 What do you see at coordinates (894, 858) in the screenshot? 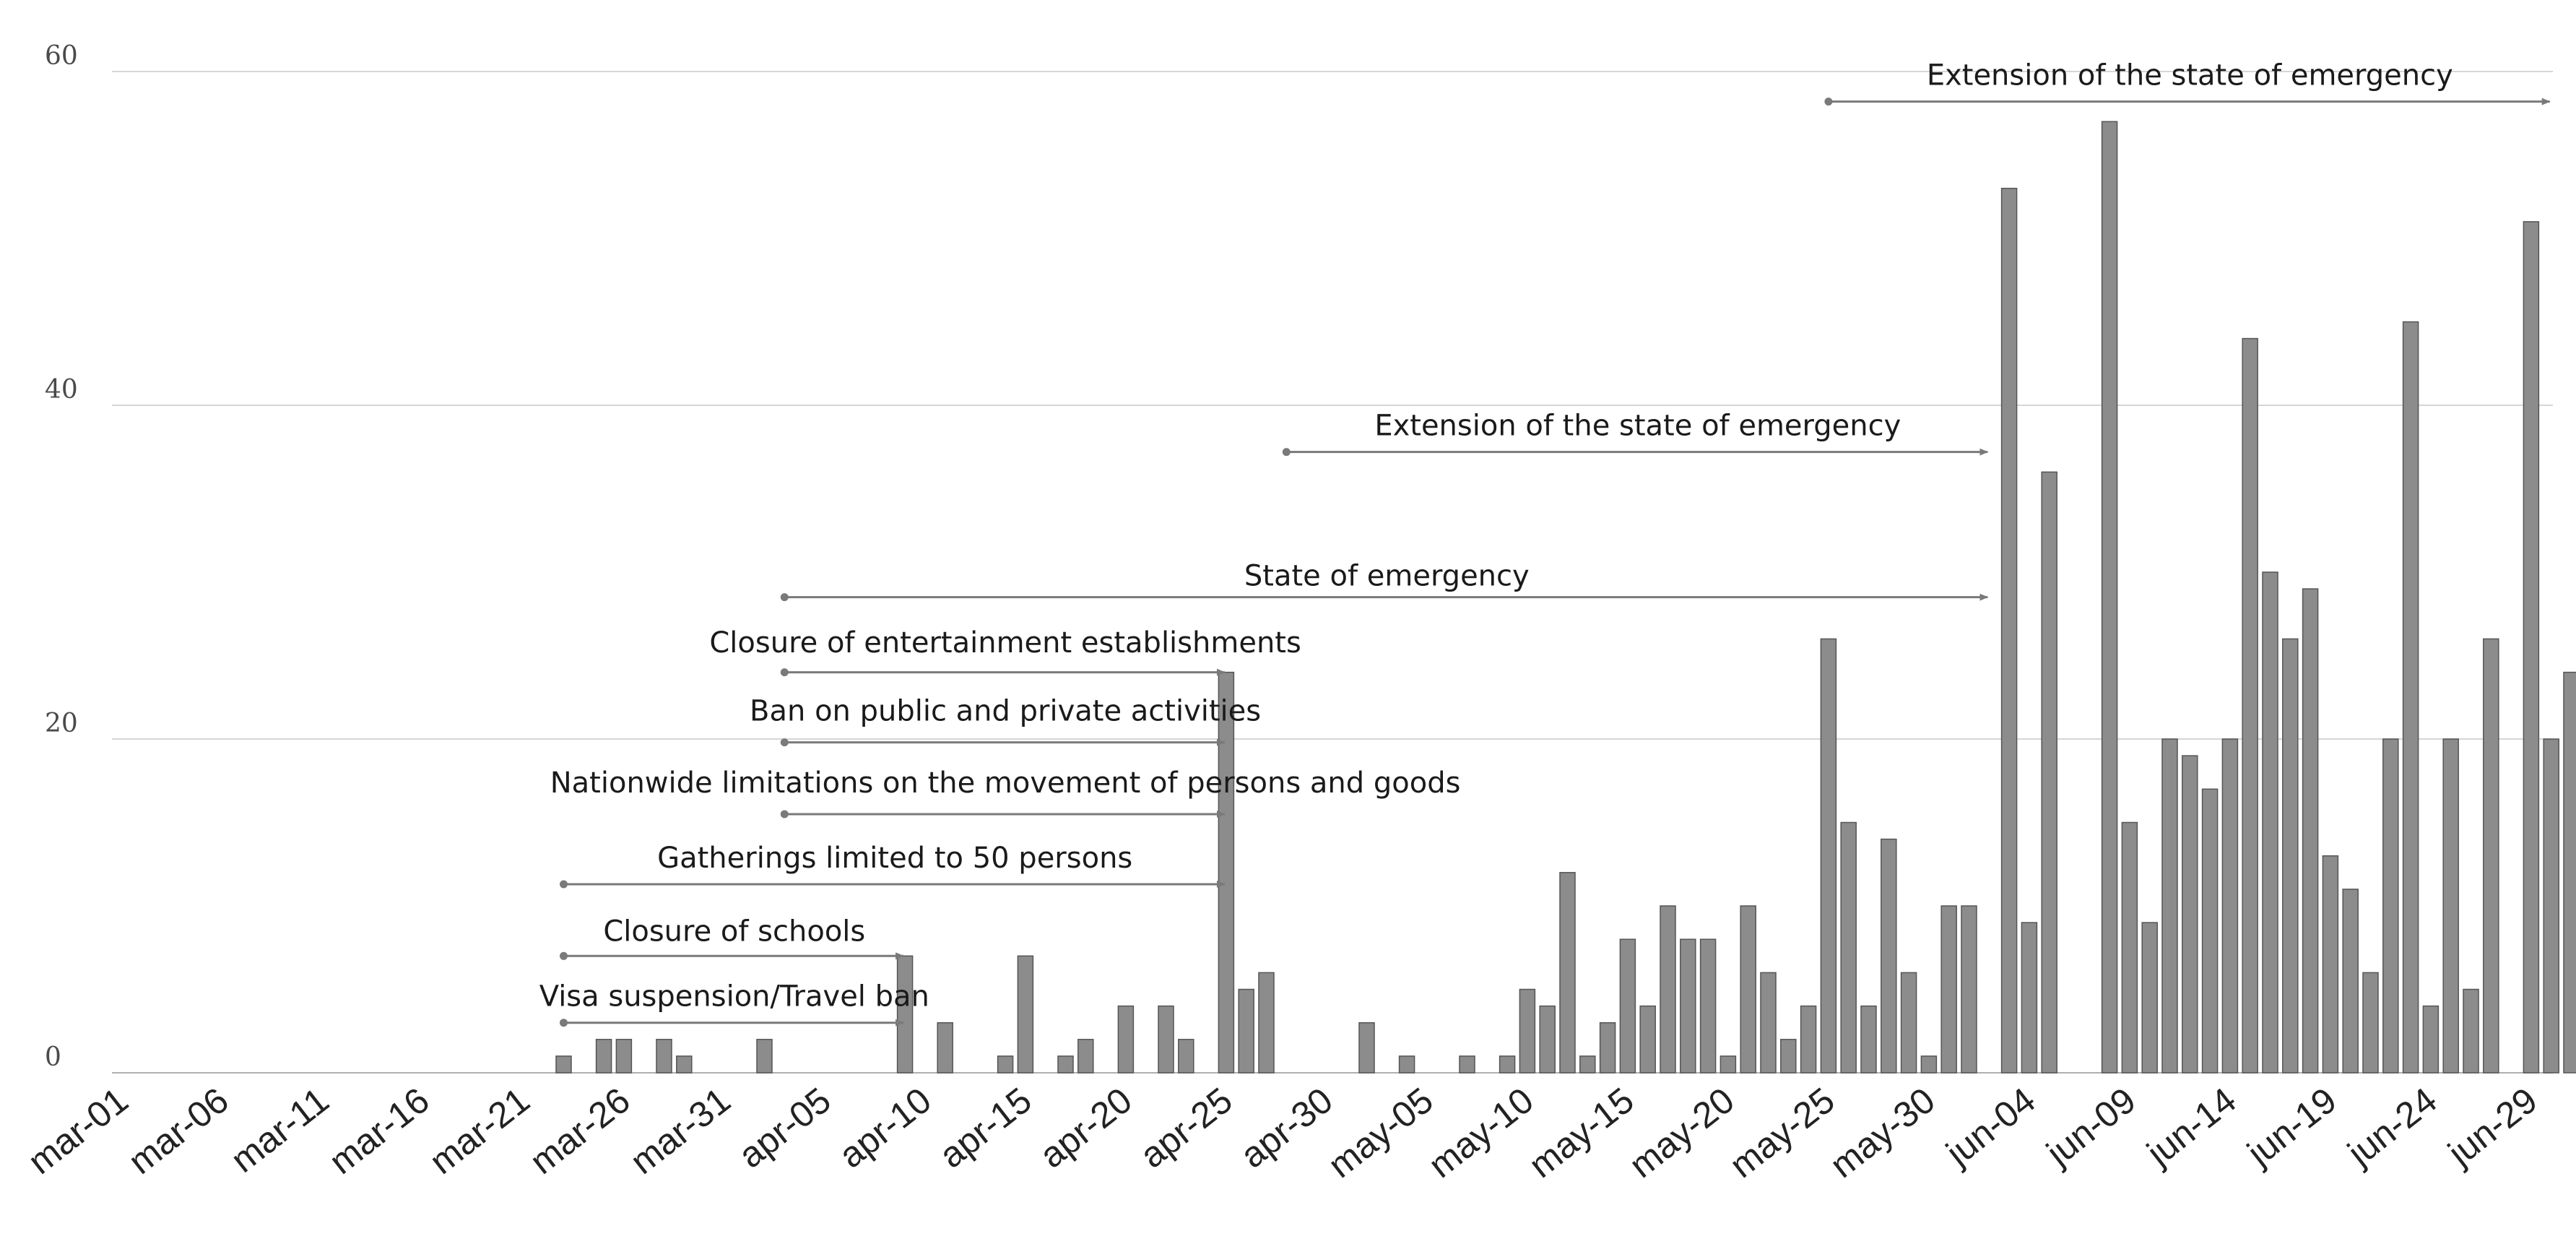
I see `annotation-label: Gatherings limited to 50 persons` at bounding box center [894, 858].